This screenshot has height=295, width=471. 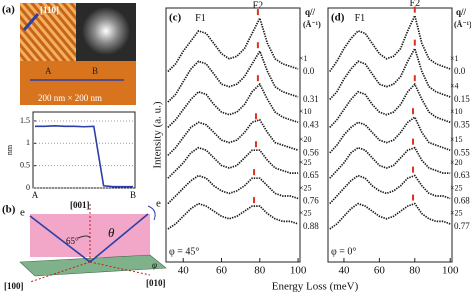 What do you see at coordinates (311, 226) in the screenshot?
I see `series-label: 0.88` at bounding box center [311, 226].